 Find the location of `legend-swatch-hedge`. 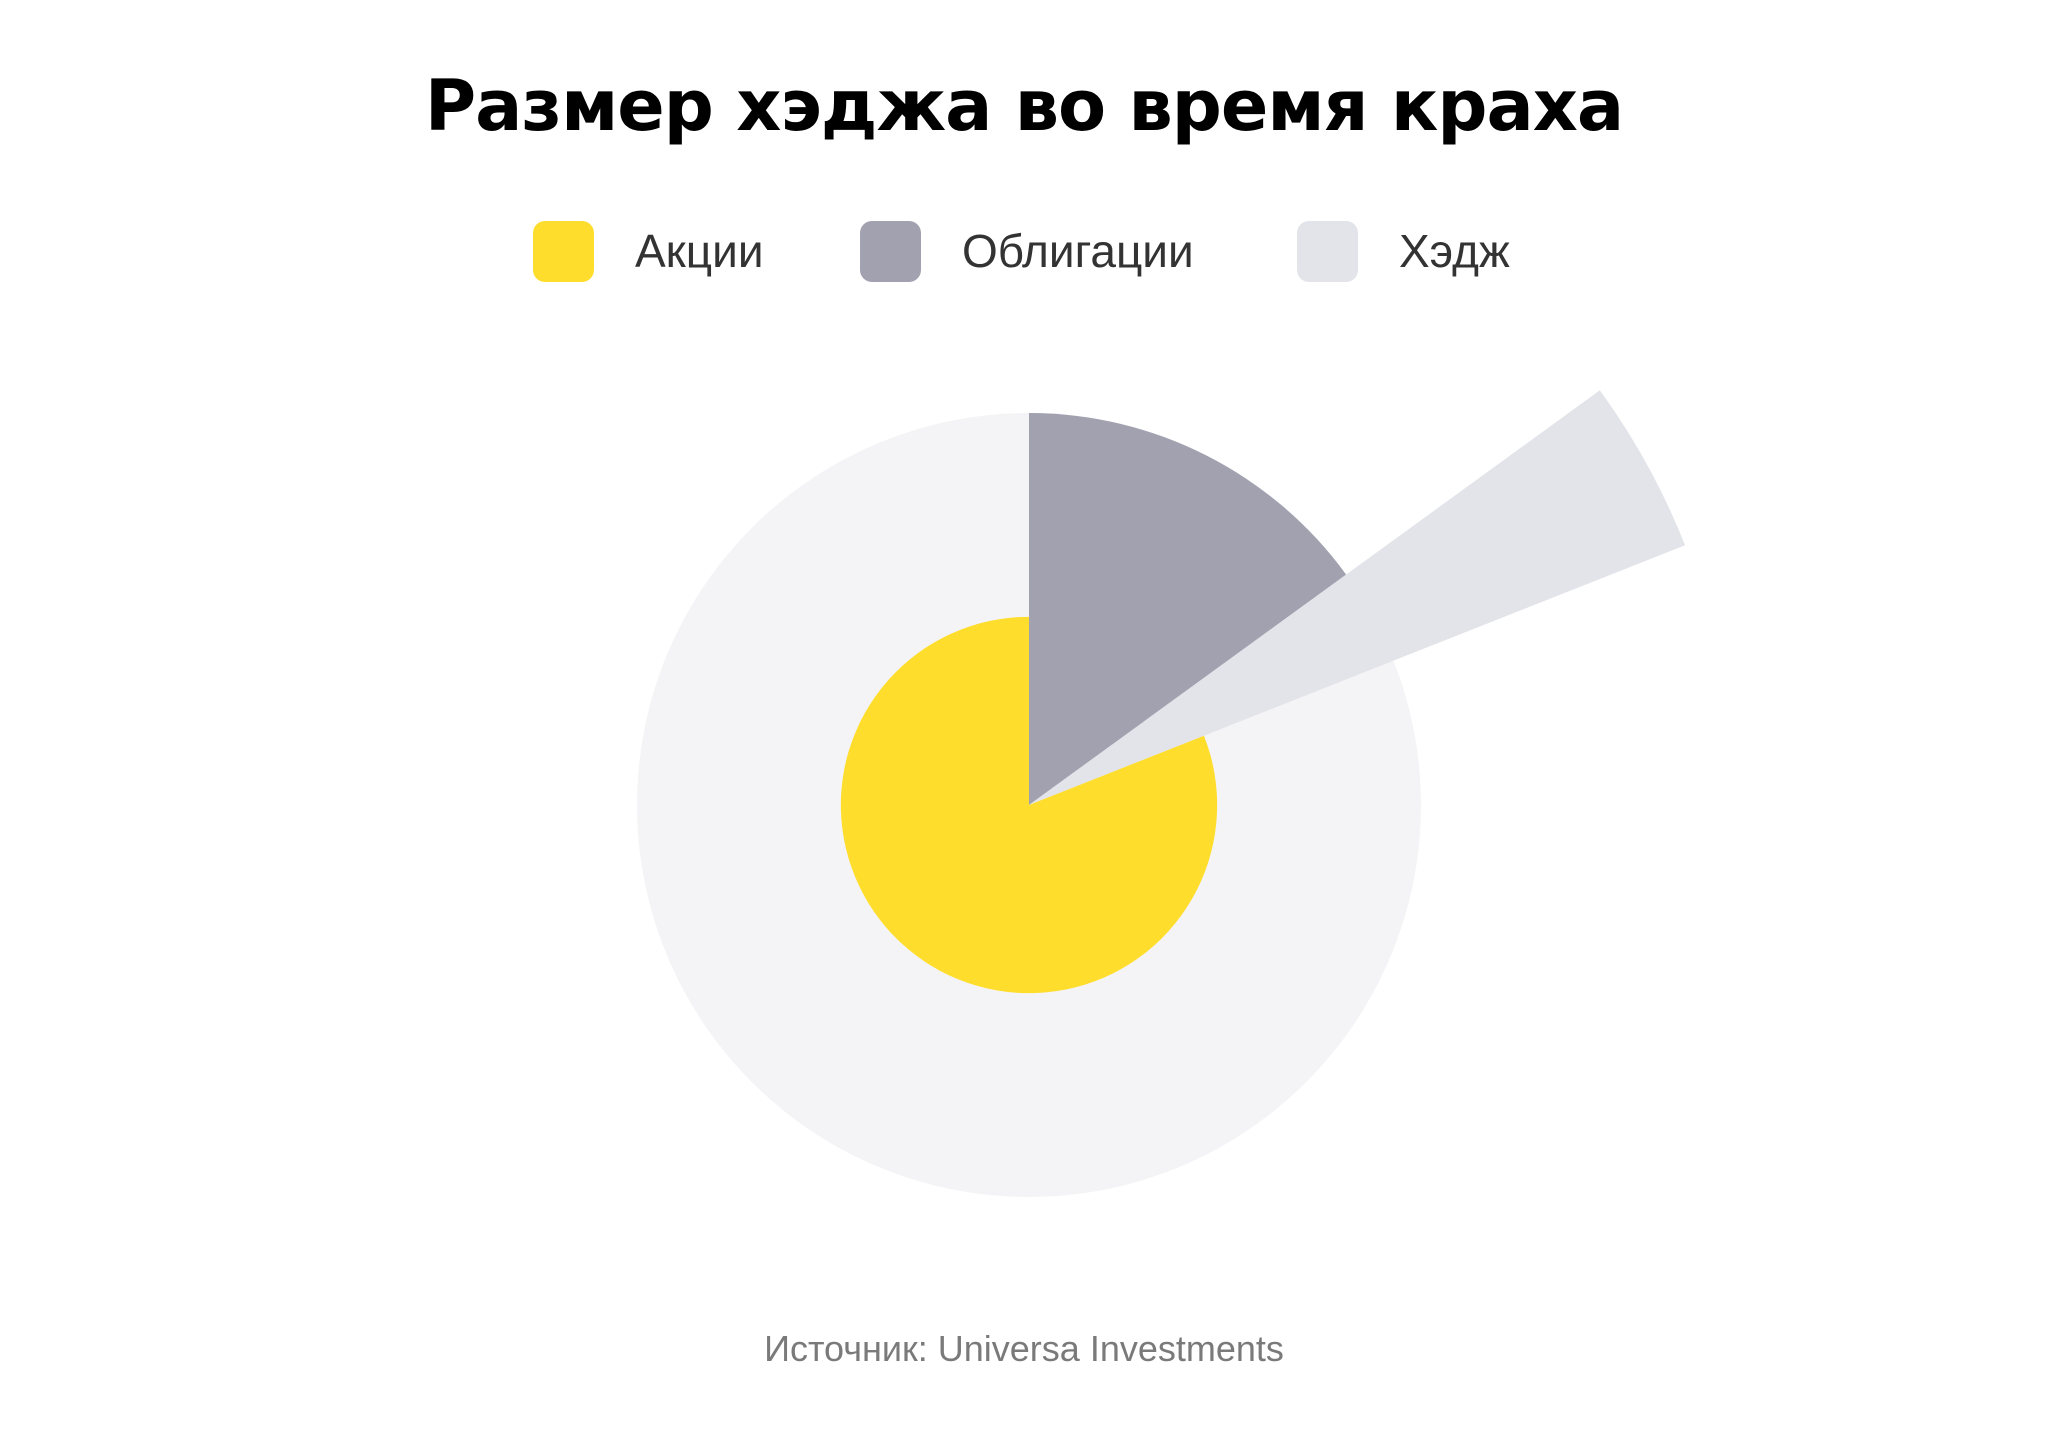

legend-swatch-hedge is located at coordinates (1327, 251).